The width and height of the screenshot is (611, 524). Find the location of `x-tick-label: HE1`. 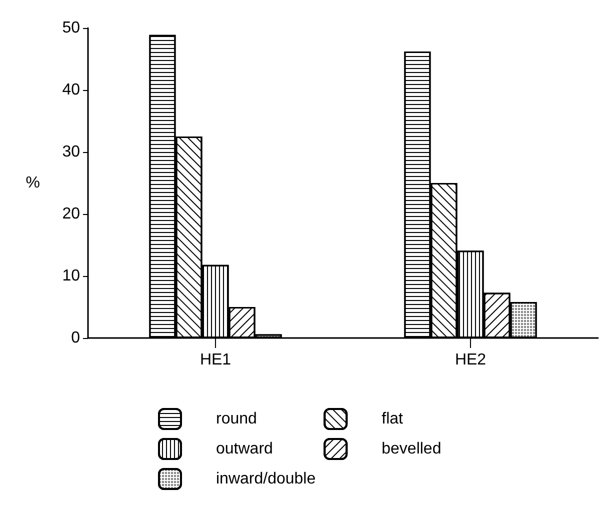

x-tick-label: HE1 is located at coordinates (216, 360).